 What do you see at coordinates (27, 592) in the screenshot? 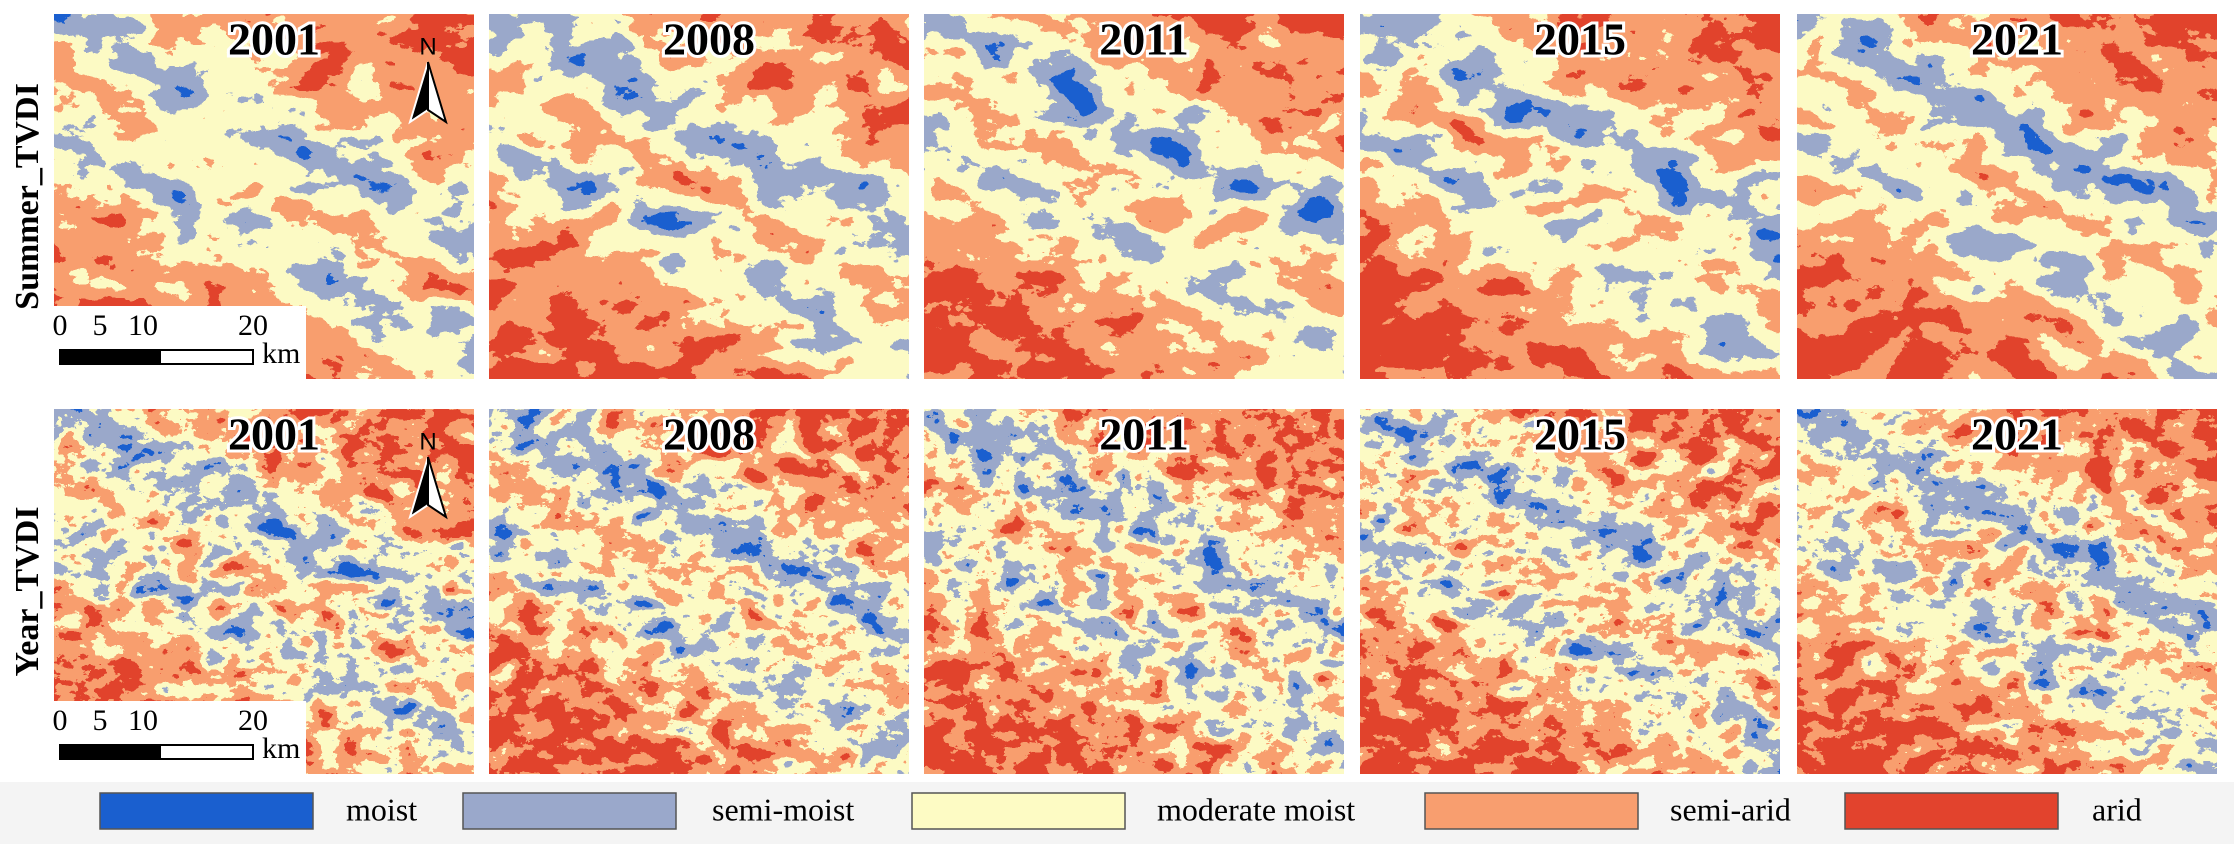
I see `row-label: Year_TVDI` at bounding box center [27, 592].